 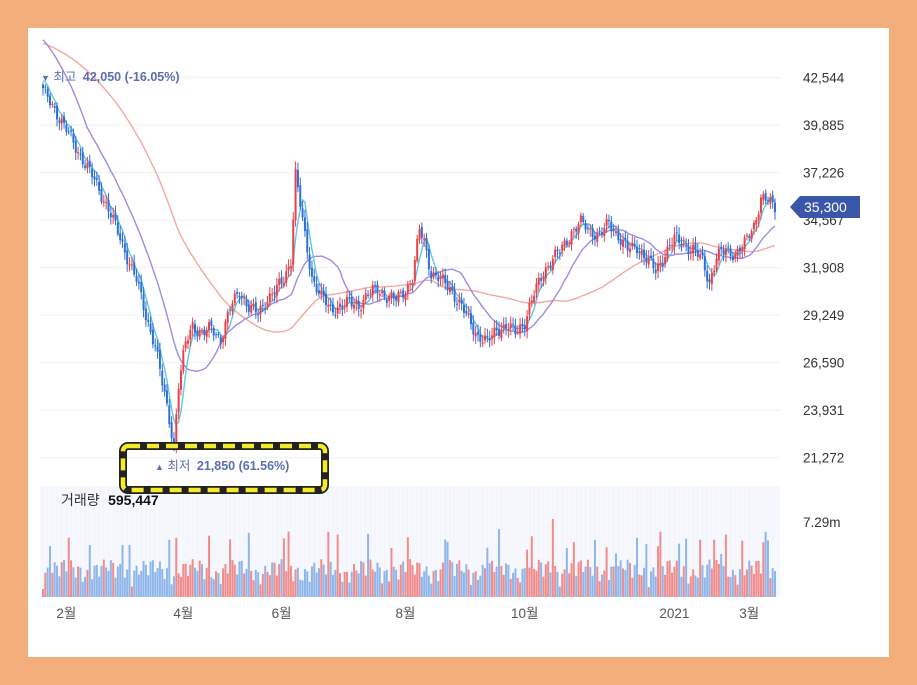 I want to click on volume-value: 595,447, so click(x=133, y=500).